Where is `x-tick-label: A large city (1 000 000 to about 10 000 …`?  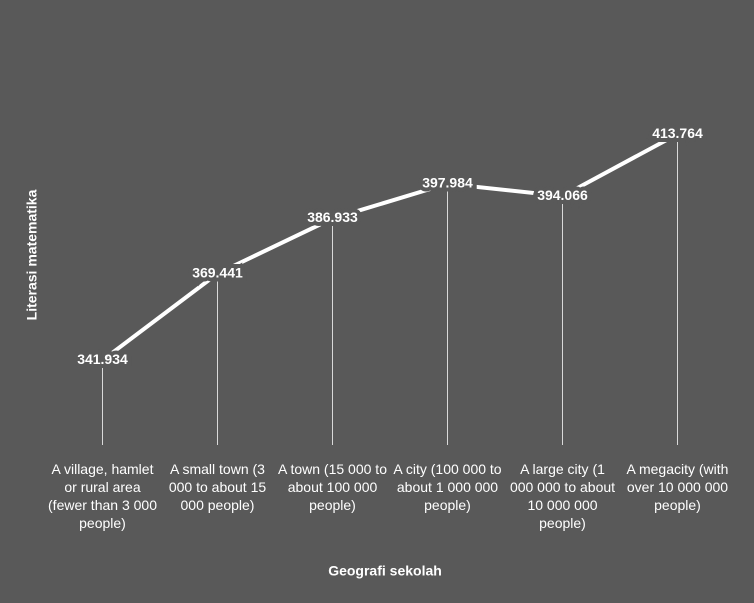
x-tick-label: A large city (1 000 000 to about 10 000 … is located at coordinates (562, 496).